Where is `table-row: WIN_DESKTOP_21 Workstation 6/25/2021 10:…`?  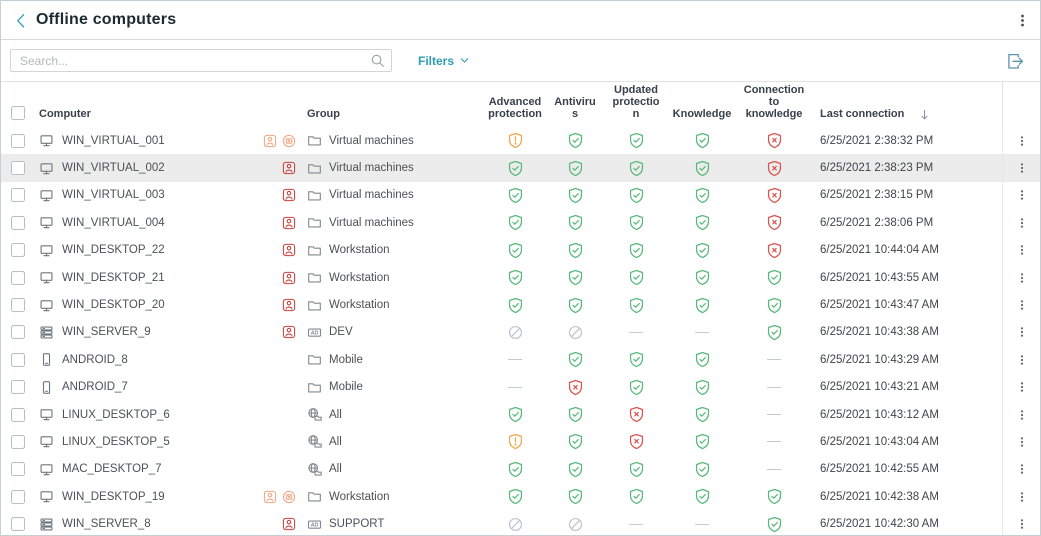 table-row: WIN_DESKTOP_21 Workstation 6/25/2021 10:… is located at coordinates (520, 277).